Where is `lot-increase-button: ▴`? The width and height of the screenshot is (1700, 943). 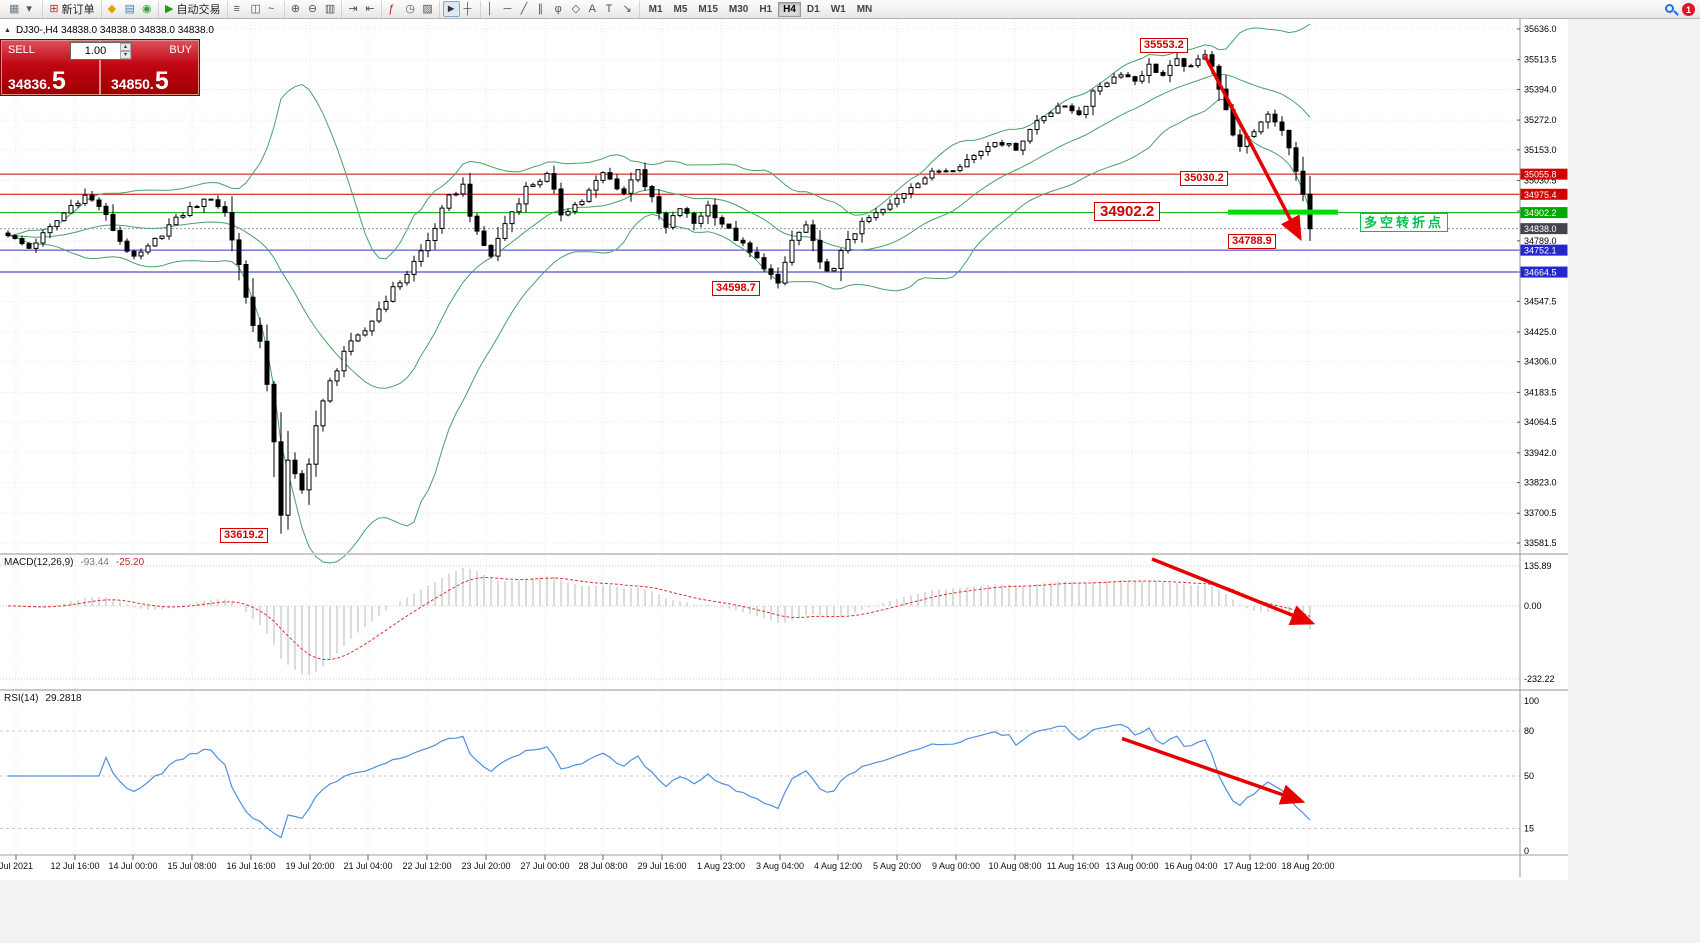
lot-increase-button: ▴ is located at coordinates (125, 47).